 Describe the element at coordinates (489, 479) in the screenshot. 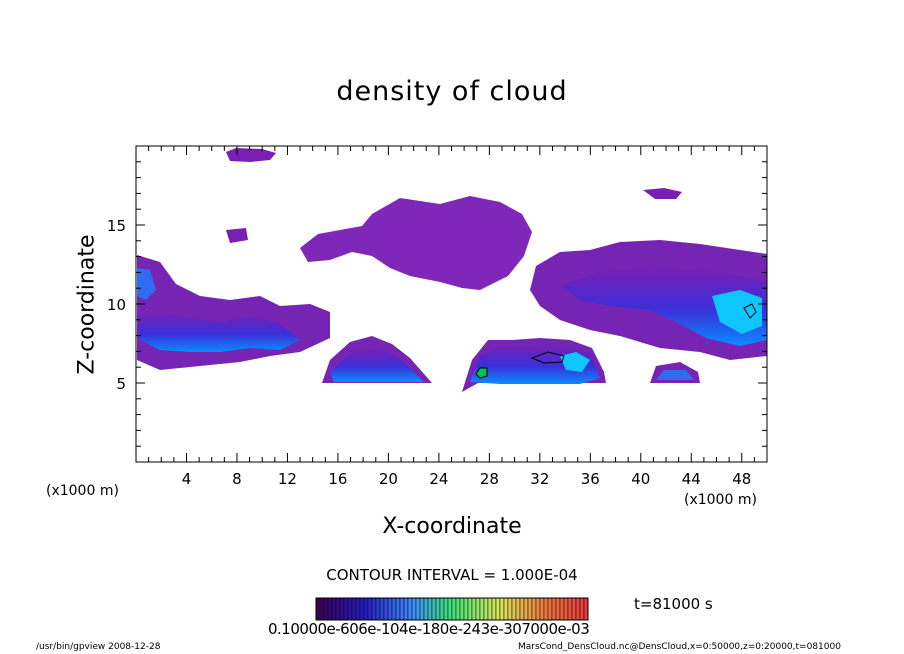

I see `x-tick-label: 28` at that location.